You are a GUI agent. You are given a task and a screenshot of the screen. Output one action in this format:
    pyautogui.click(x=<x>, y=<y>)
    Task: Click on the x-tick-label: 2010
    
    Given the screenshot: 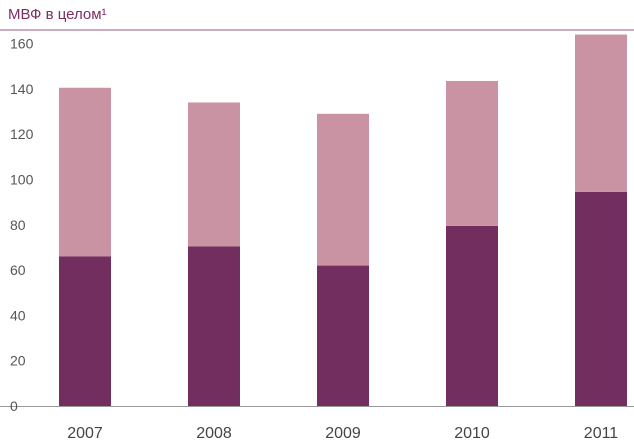 What is the action you would take?
    pyautogui.click(x=472, y=433)
    